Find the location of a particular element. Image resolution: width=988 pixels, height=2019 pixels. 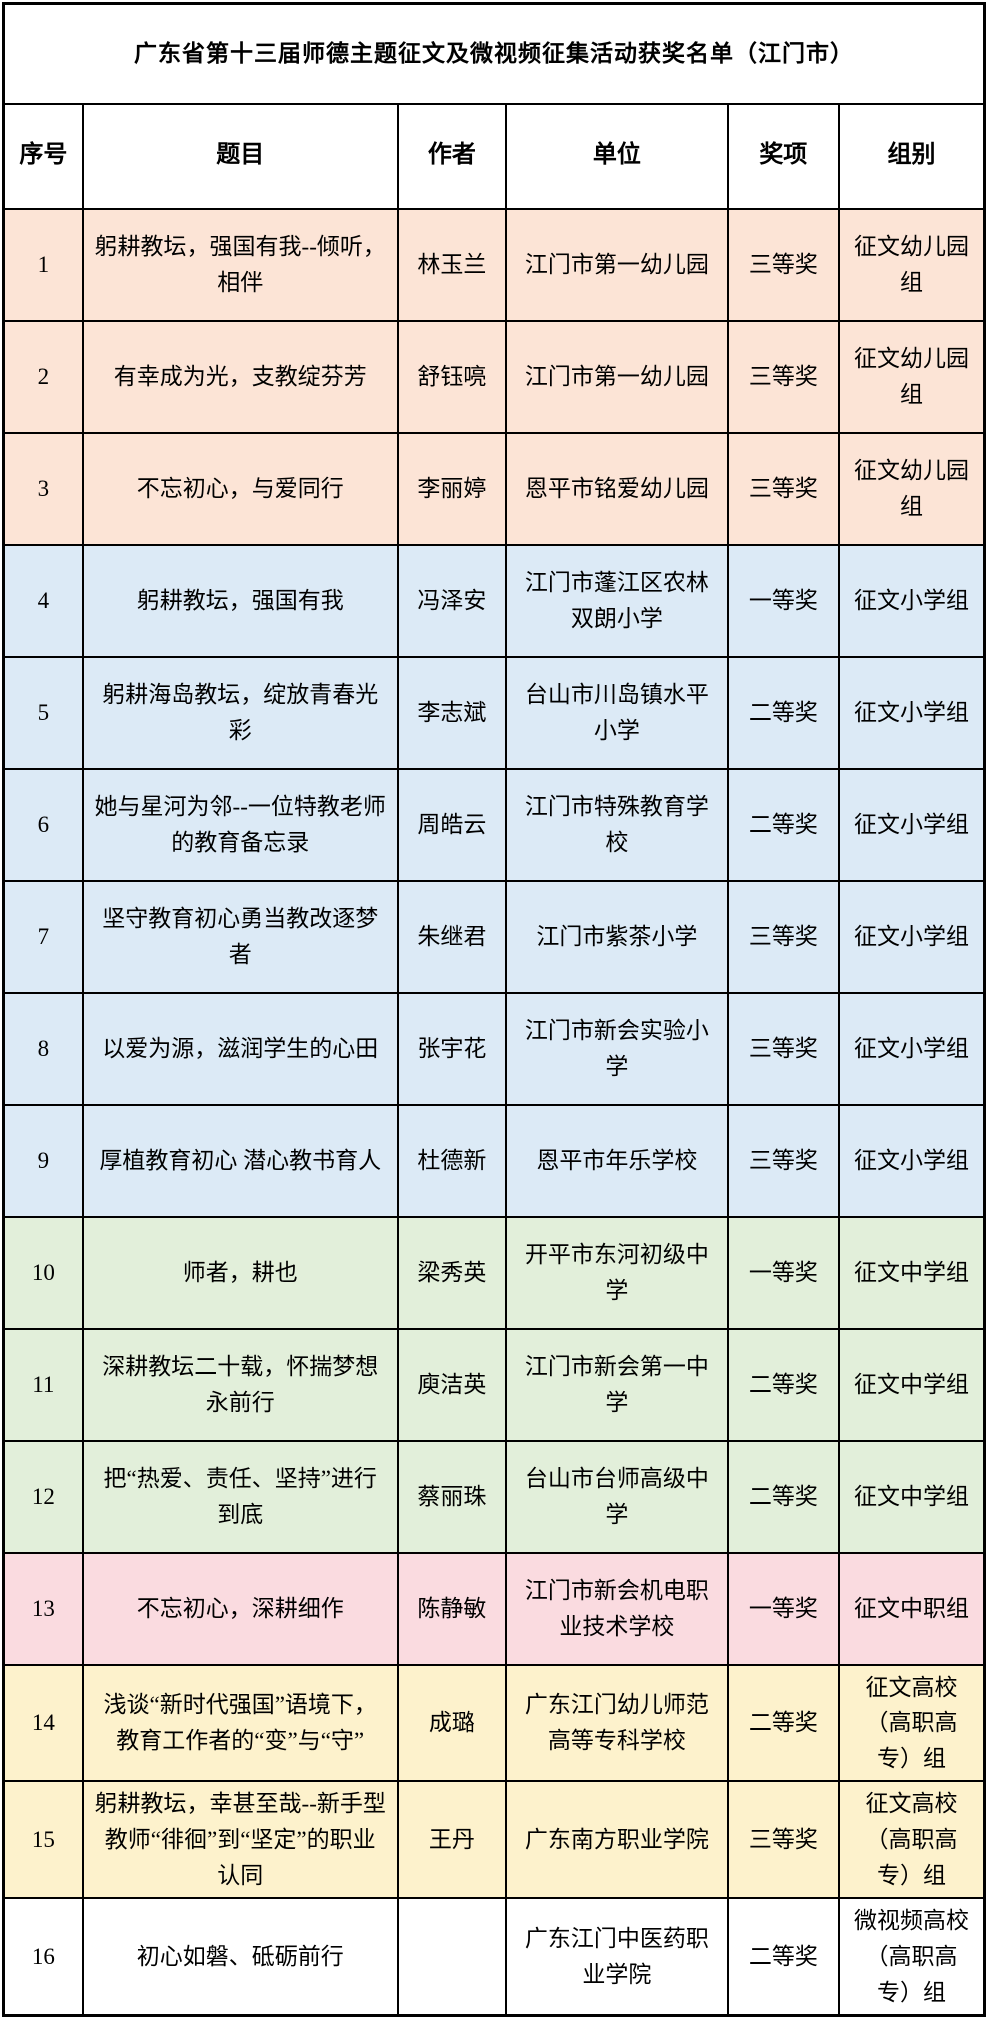

header-title: 题目 is located at coordinates (240, 156).